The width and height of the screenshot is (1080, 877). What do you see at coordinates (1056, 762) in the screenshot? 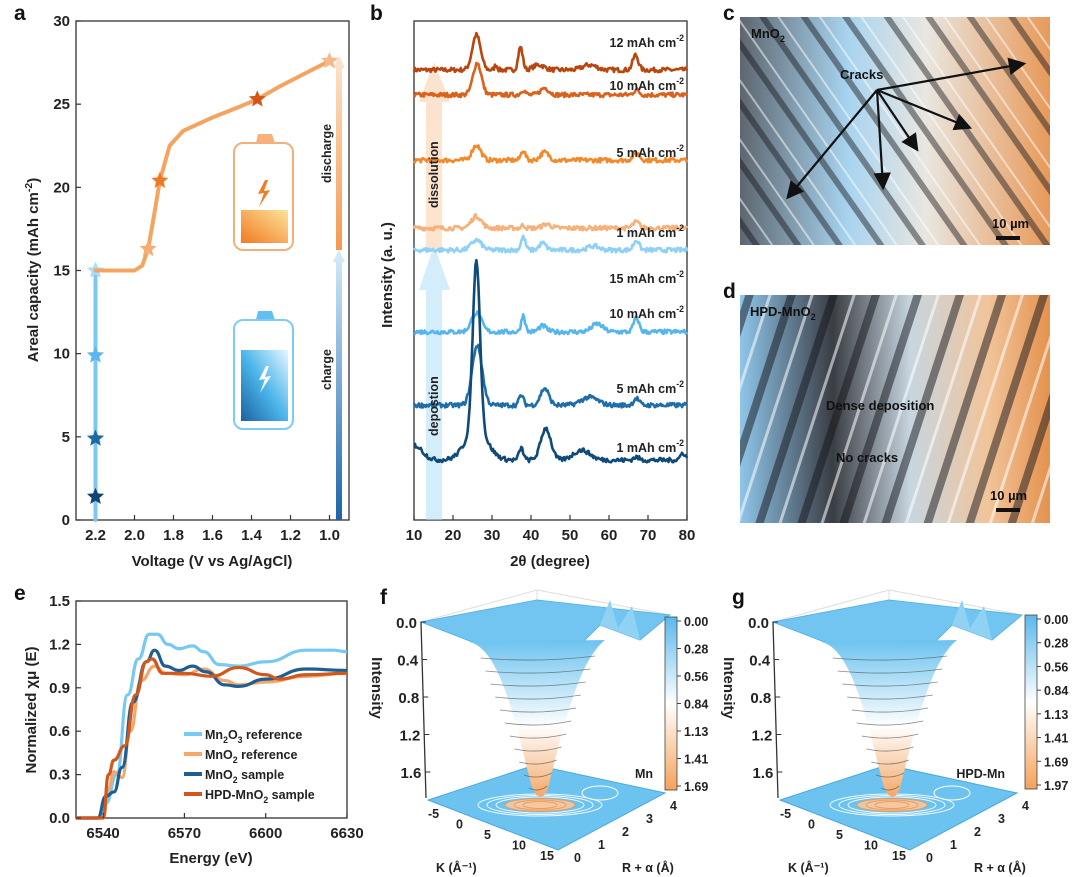
I see `colorbar-tick-label: 1.69` at bounding box center [1056, 762].